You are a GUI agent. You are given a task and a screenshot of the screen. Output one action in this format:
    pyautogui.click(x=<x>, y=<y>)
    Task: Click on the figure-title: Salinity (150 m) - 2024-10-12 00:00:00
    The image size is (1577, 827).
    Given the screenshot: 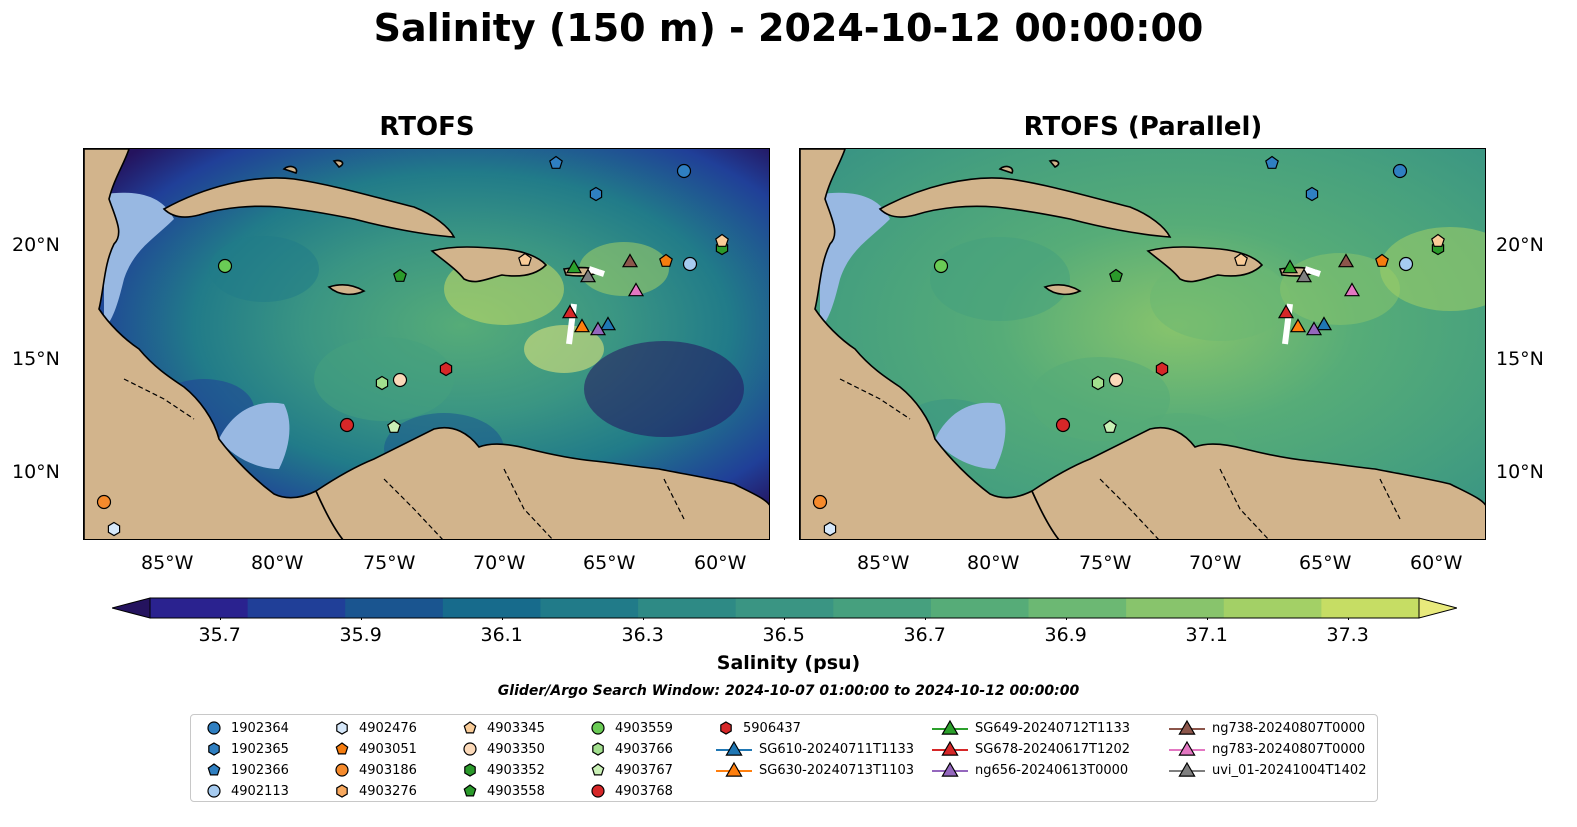 What is the action you would take?
    pyautogui.click(x=788, y=28)
    